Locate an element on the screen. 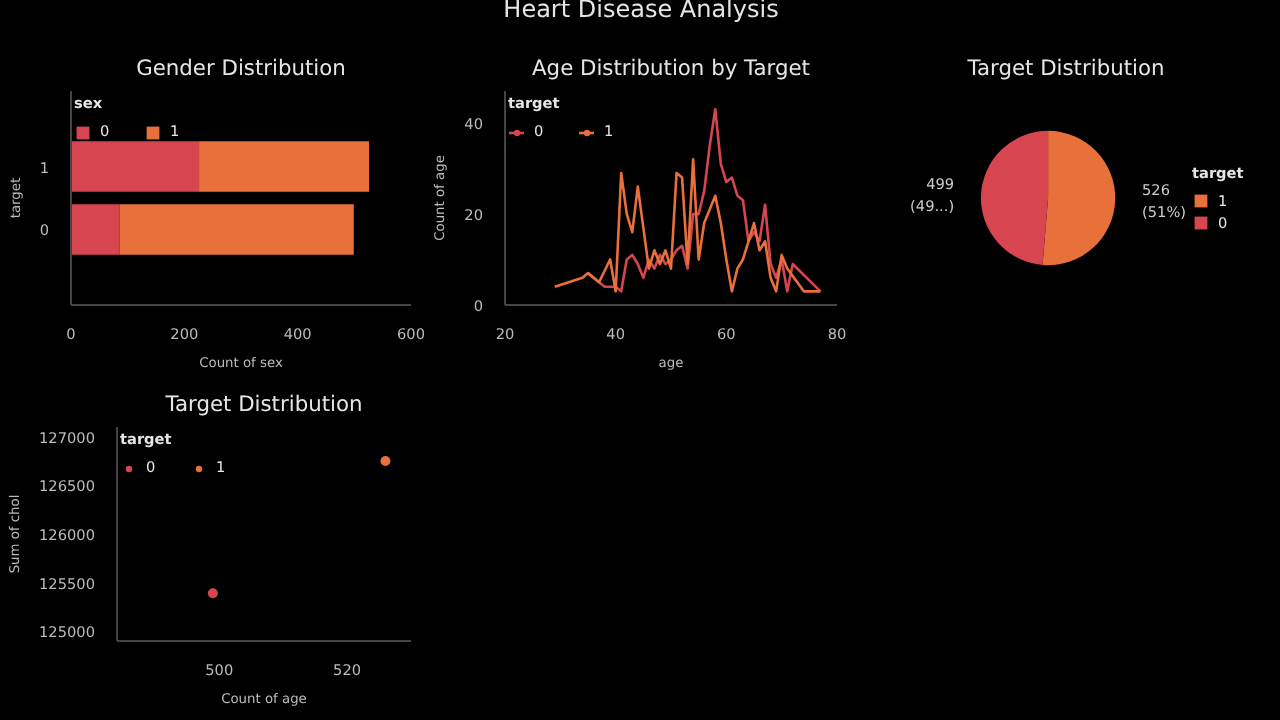 The image size is (1280, 720). chart-title: Gender Distribution is located at coordinates (241, 68).